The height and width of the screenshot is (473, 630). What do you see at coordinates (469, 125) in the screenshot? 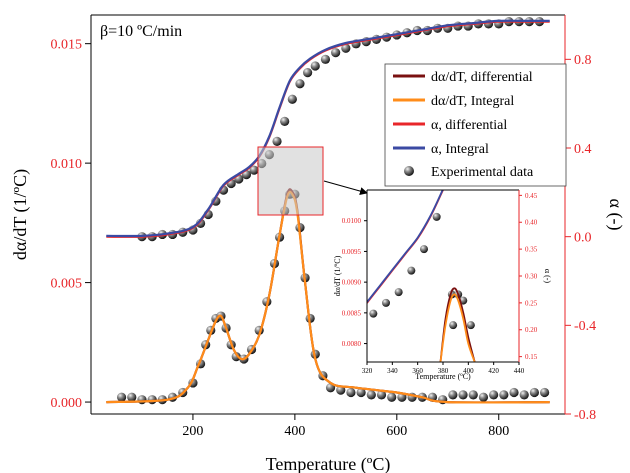
I see `legend-label-alpha-differential: α, differential` at bounding box center [469, 125].